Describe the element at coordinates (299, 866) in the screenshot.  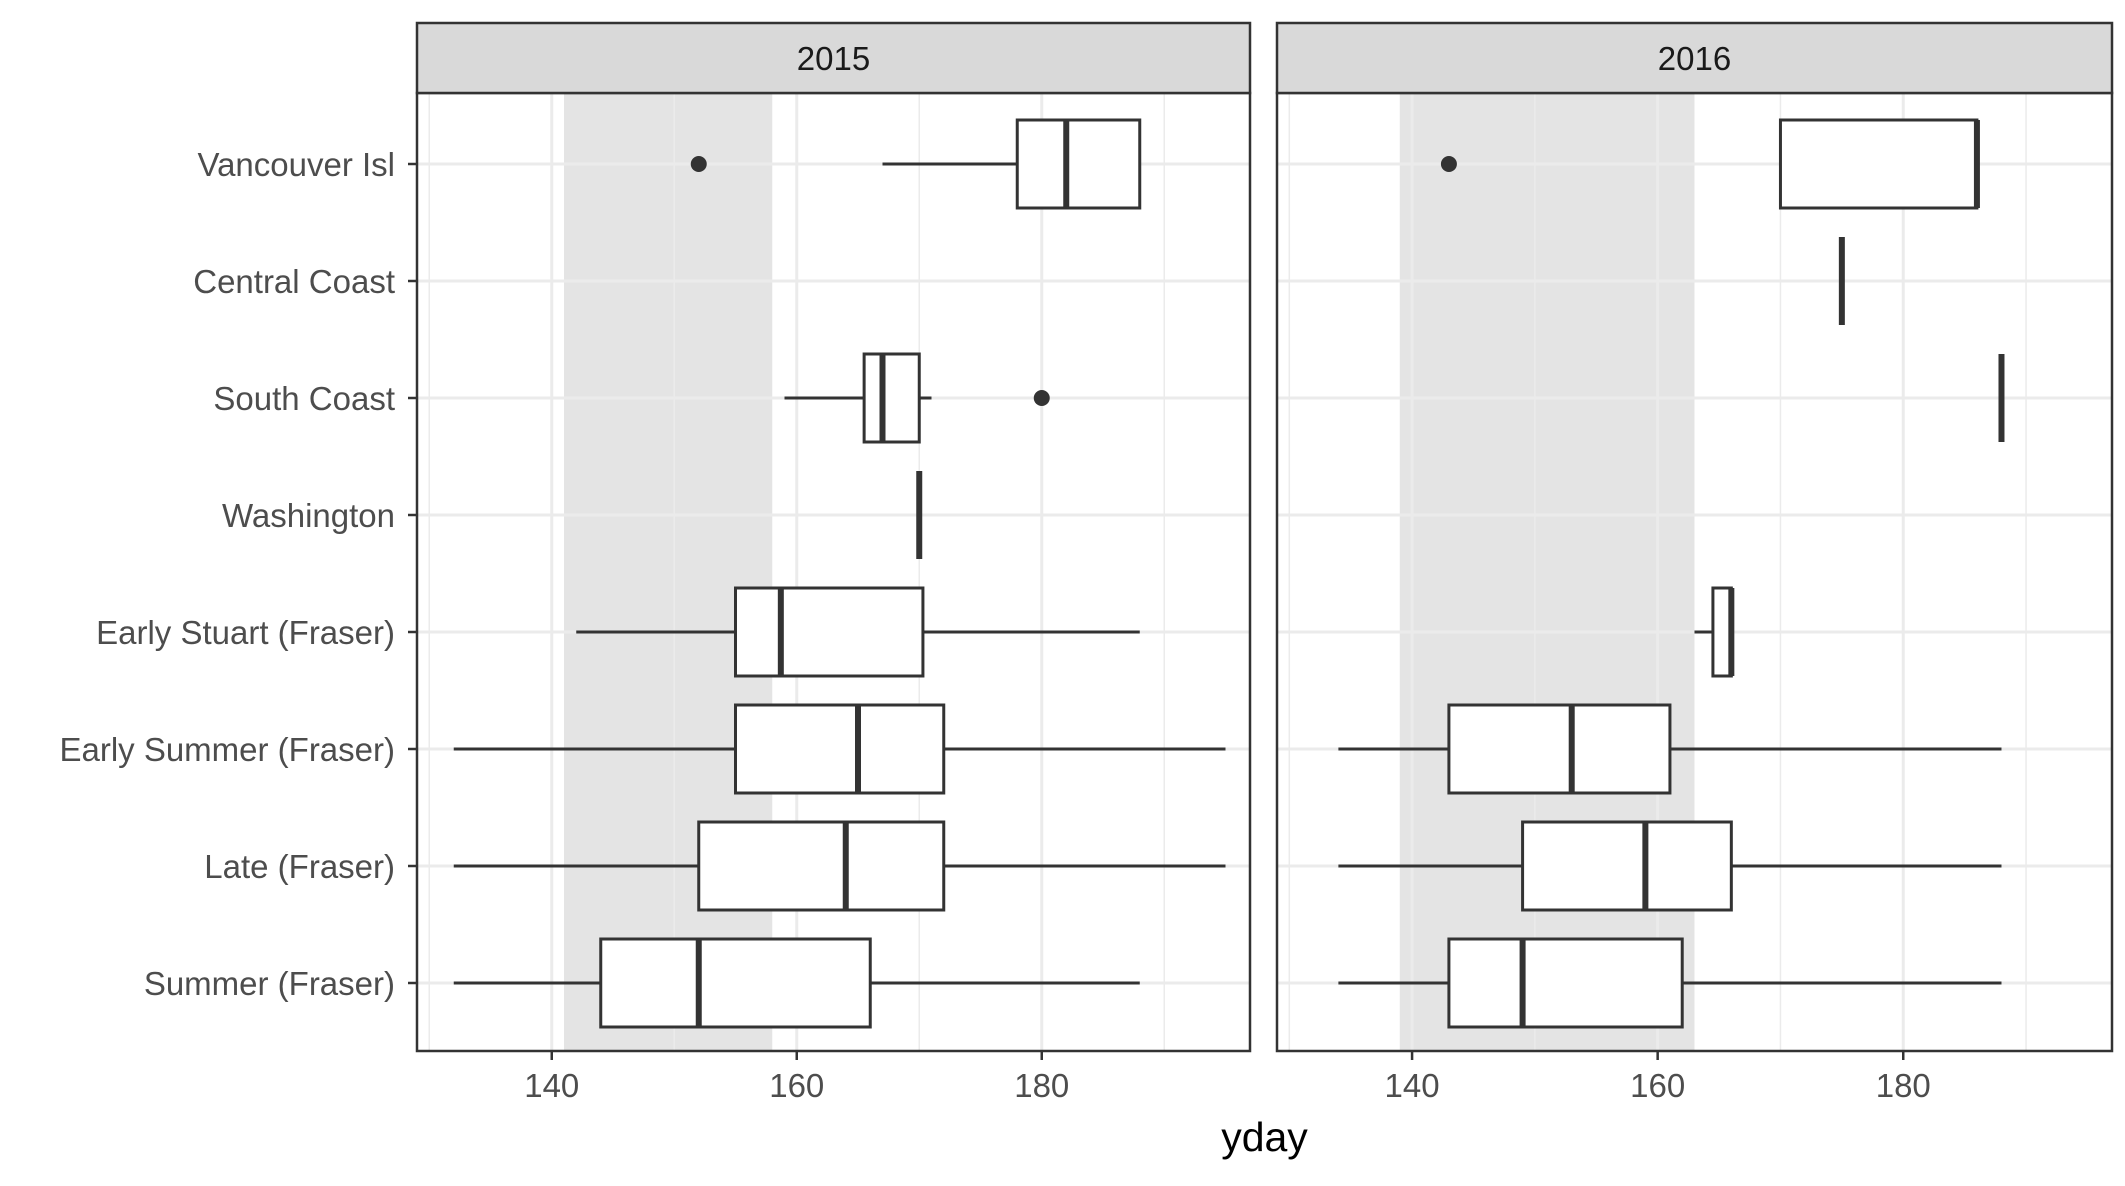
I see `y-tick-label-late-fraser: Late (Fraser)` at that location.